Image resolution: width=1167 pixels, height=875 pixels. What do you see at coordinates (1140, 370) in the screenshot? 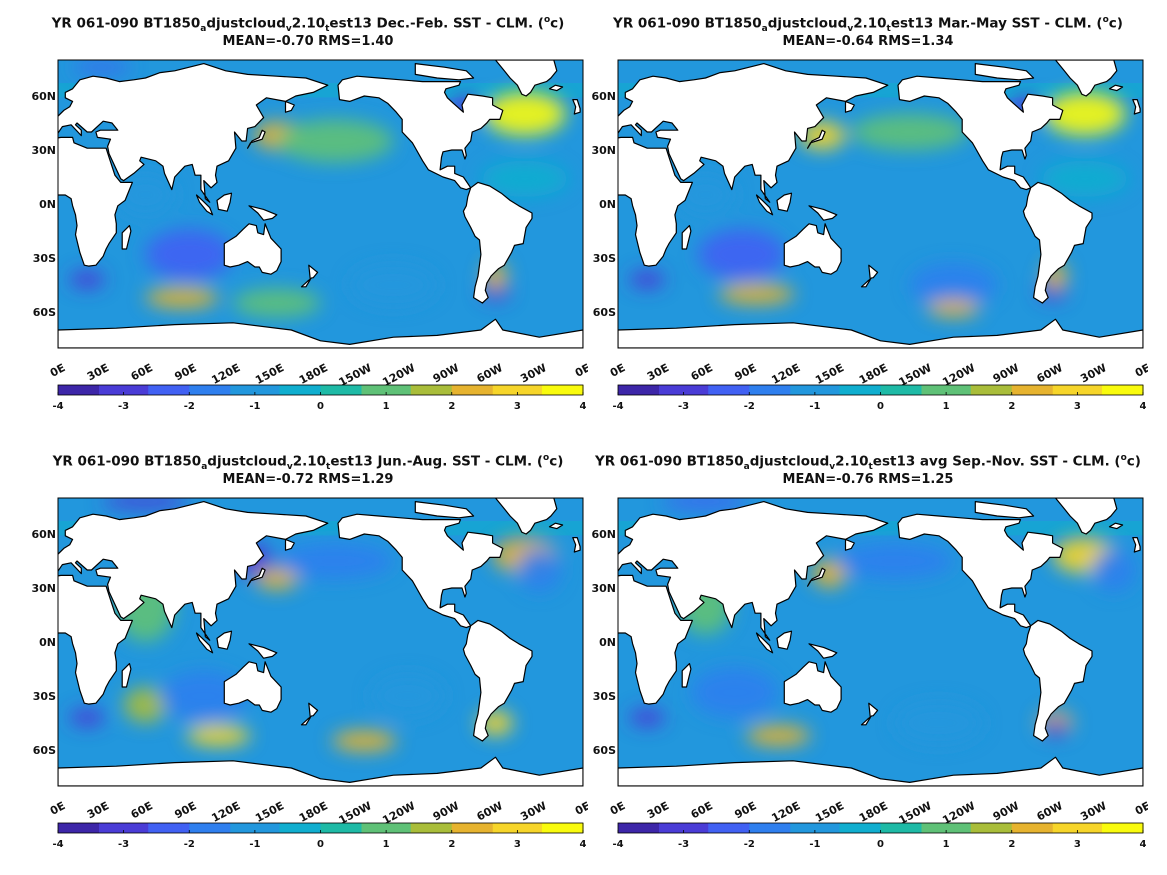
I see `x-tick-label: 0E` at bounding box center [1140, 370].